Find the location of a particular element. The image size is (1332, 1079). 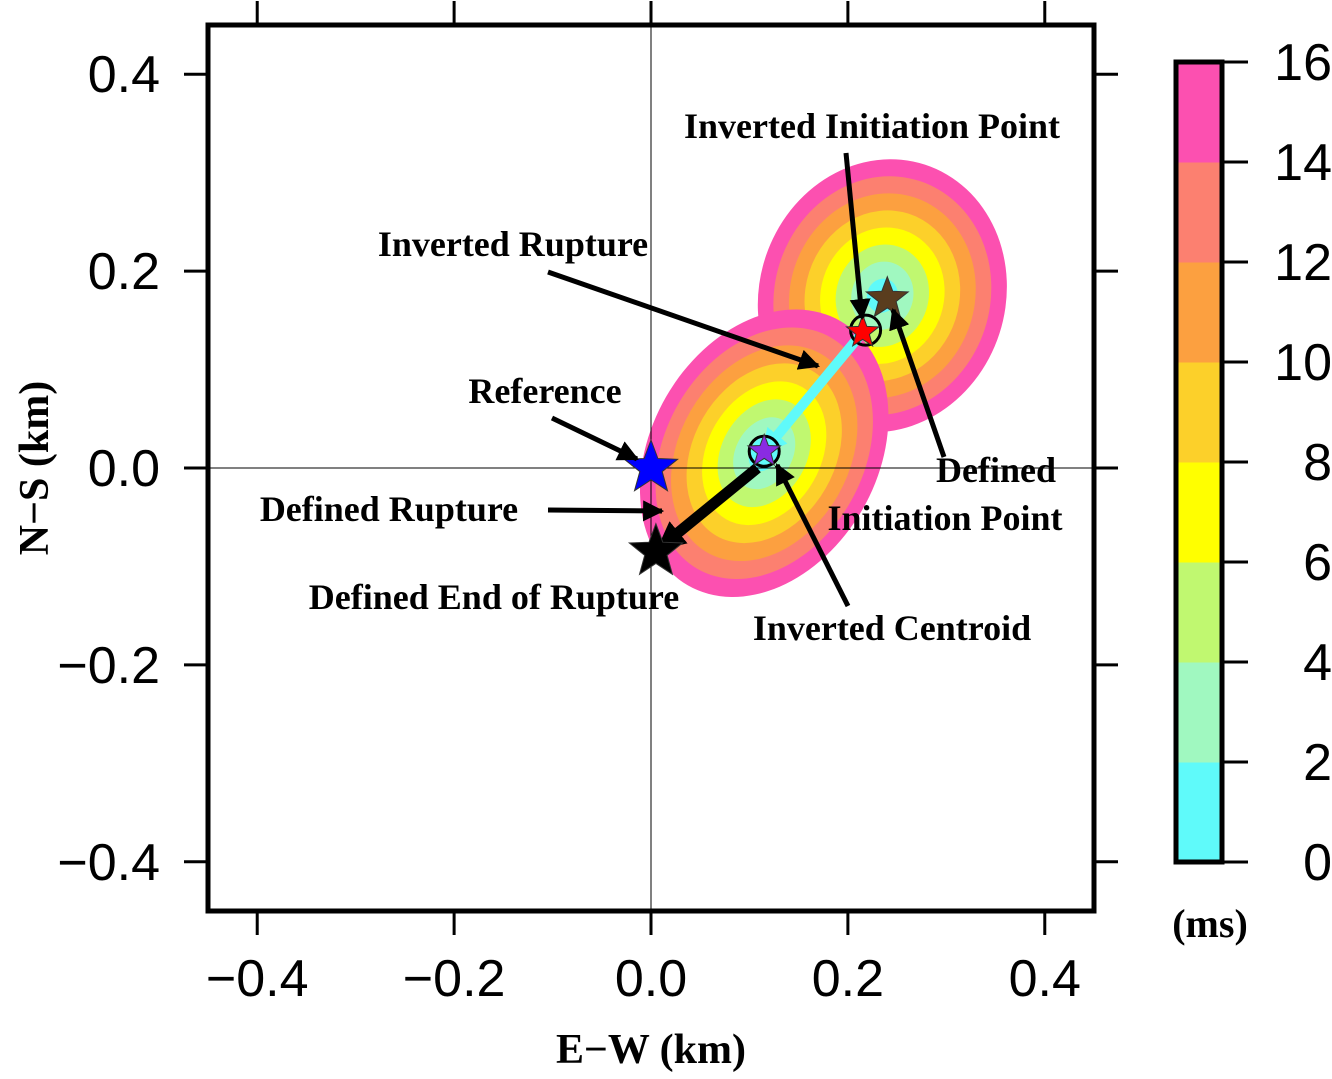

colorbar-tick-label: 2 is located at coordinates (1317, 763).